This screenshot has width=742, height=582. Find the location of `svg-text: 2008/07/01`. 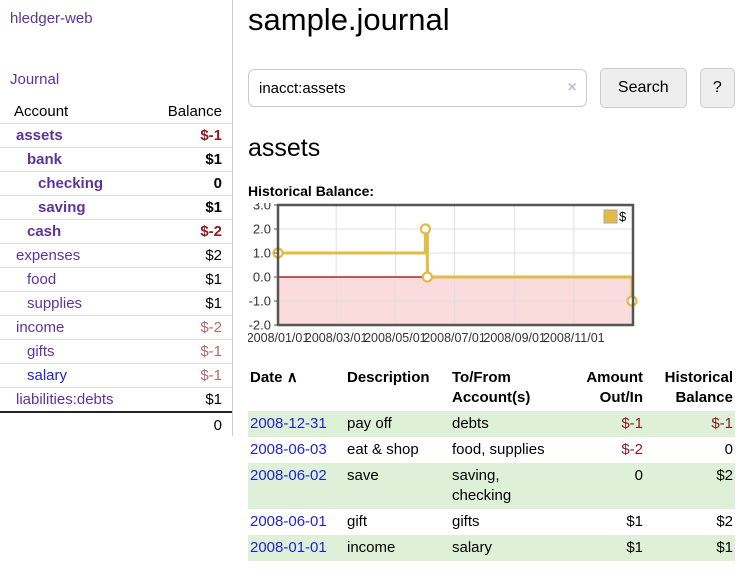

svg-text: 2008/07/01 is located at coordinates (454, 338).